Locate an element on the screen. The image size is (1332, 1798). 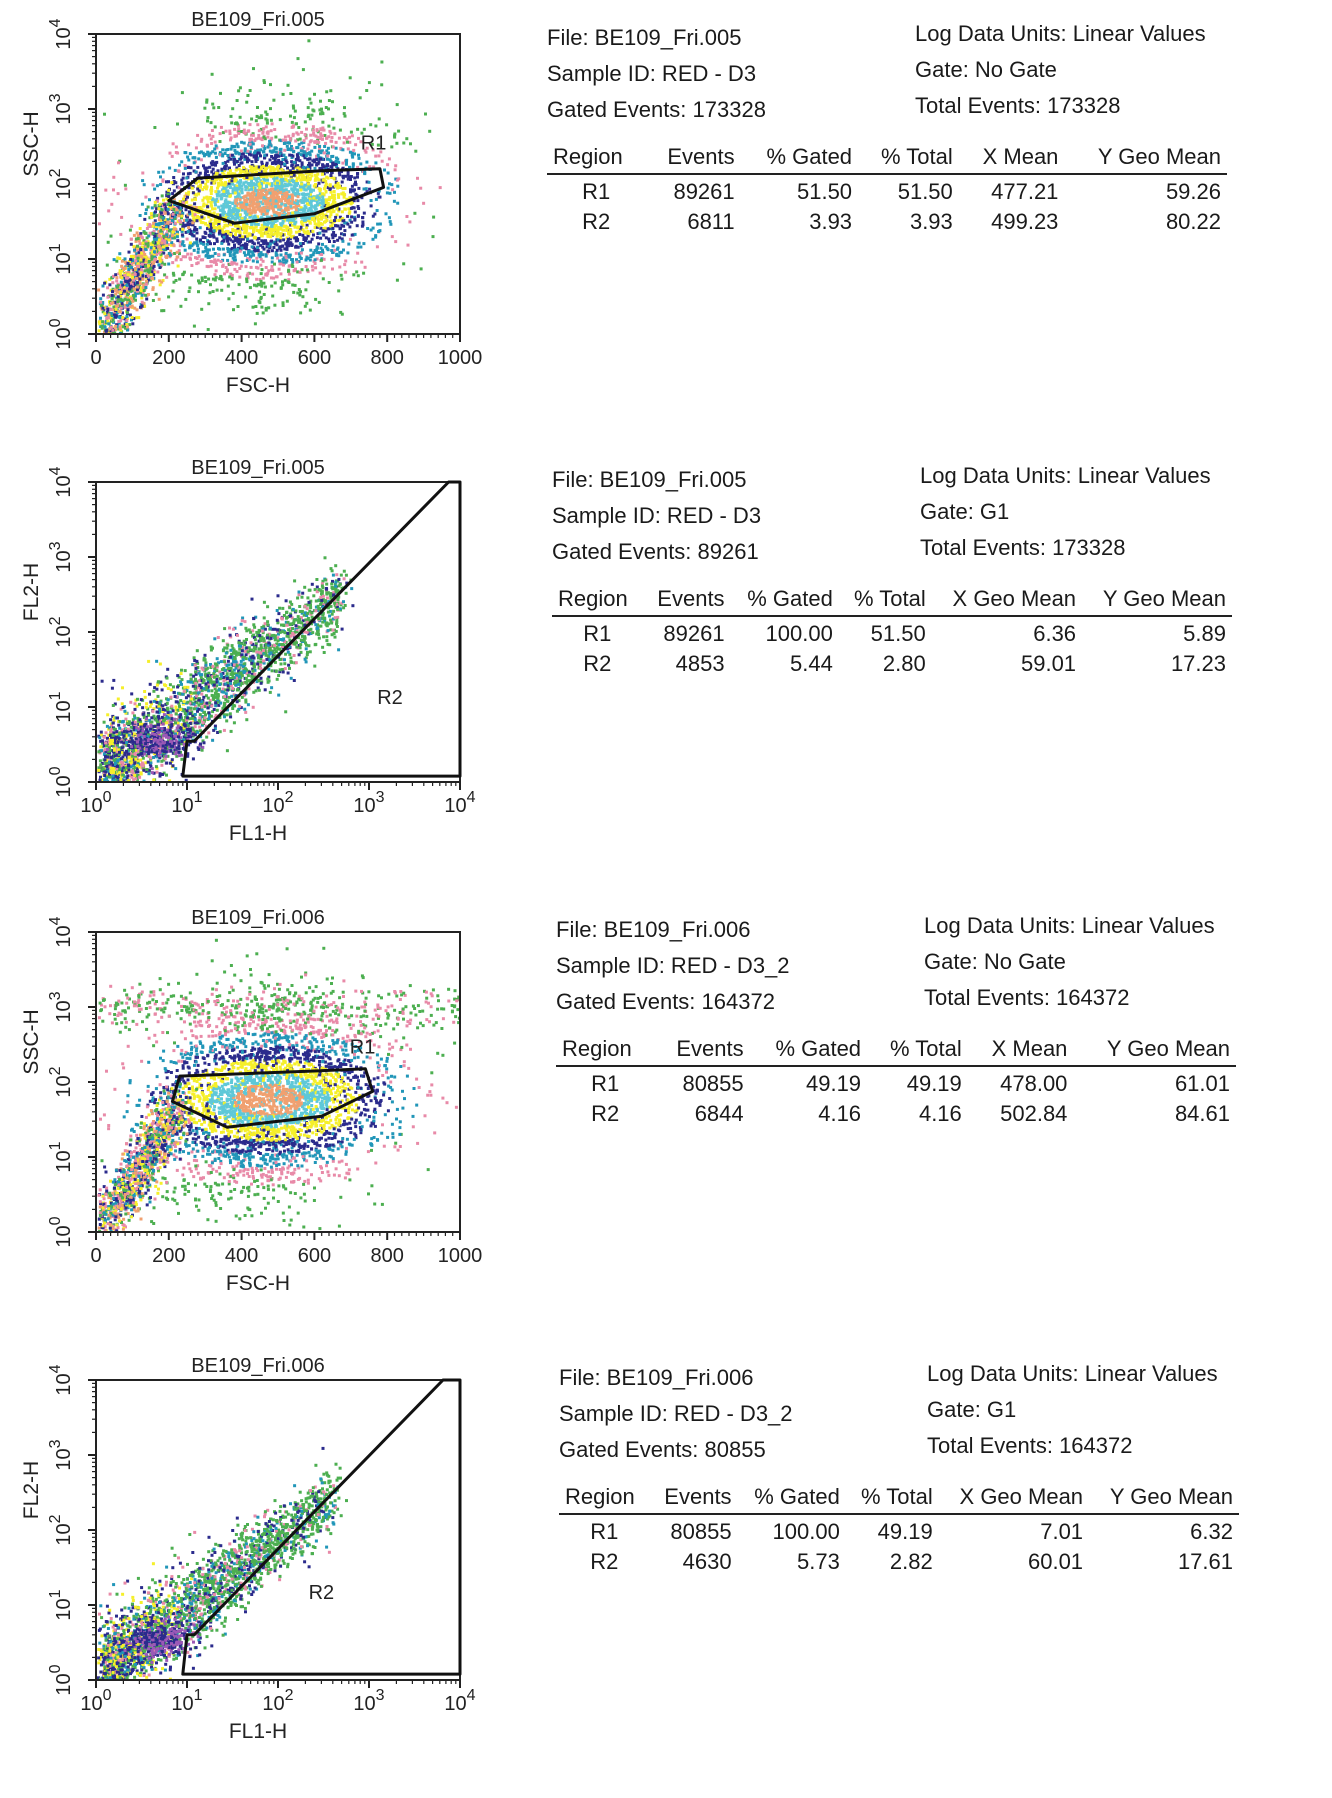
table-row: R1 89261 51.50 51.50 477.21 59.26 is located at coordinates (887, 189).